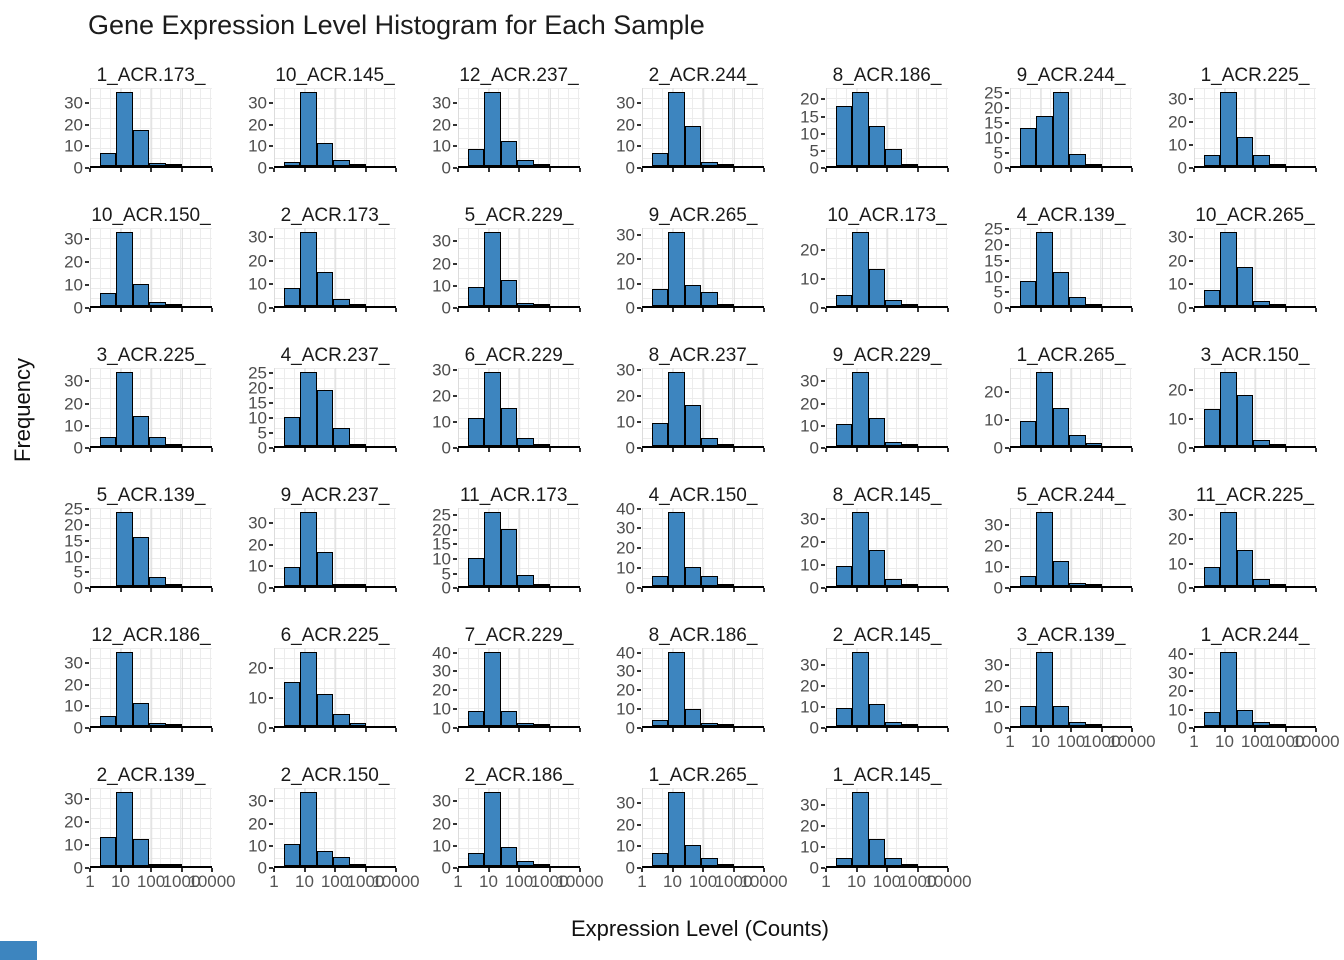  What do you see at coordinates (254, 692) in the screenshot?
I see `y-axis-ticks: 0 10 20` at bounding box center [254, 692].